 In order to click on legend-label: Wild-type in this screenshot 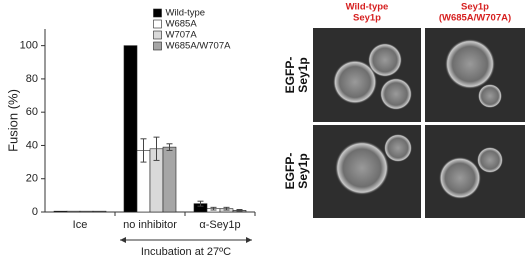, I will do `click(186, 13)`.